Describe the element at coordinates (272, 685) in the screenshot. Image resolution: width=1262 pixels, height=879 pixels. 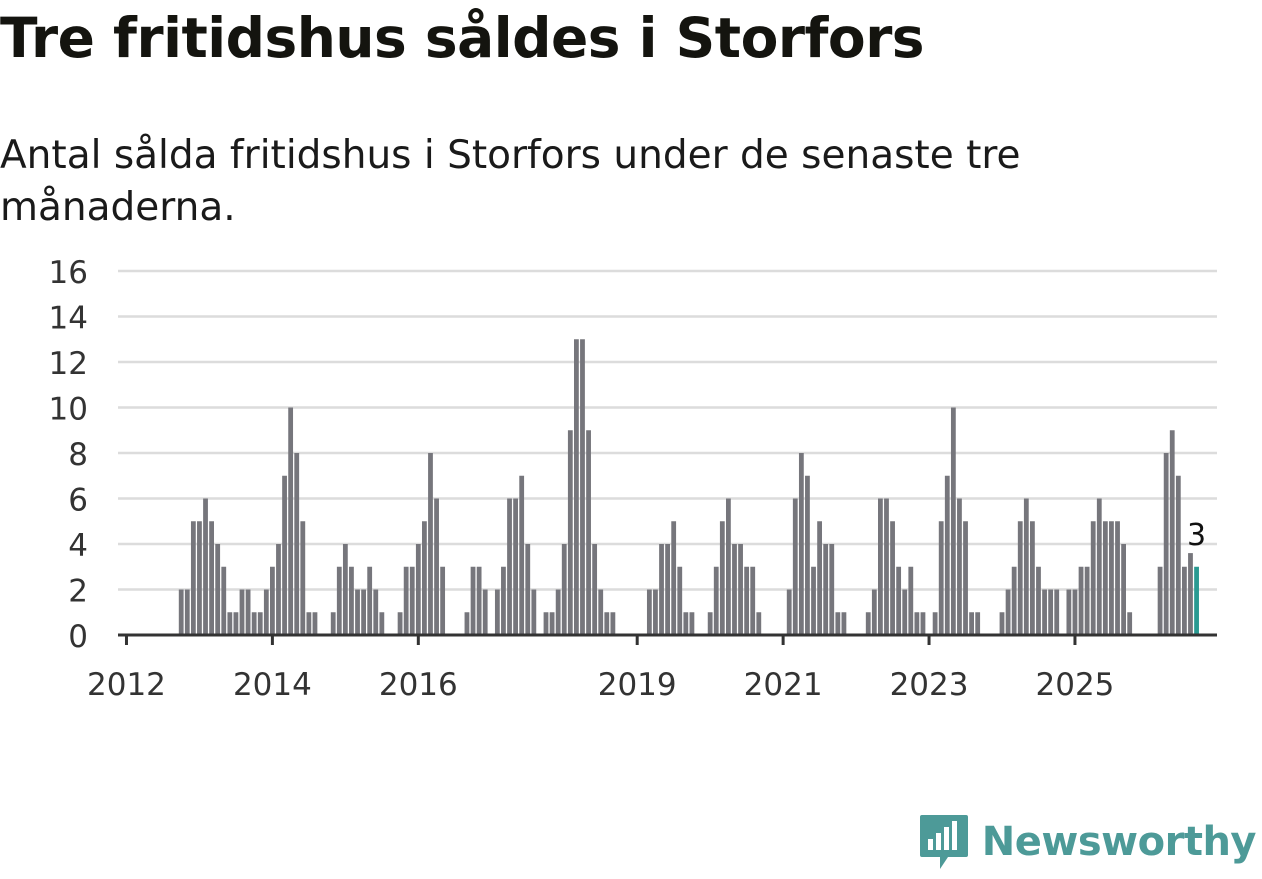
I see `x-tick-label: 2014` at that location.